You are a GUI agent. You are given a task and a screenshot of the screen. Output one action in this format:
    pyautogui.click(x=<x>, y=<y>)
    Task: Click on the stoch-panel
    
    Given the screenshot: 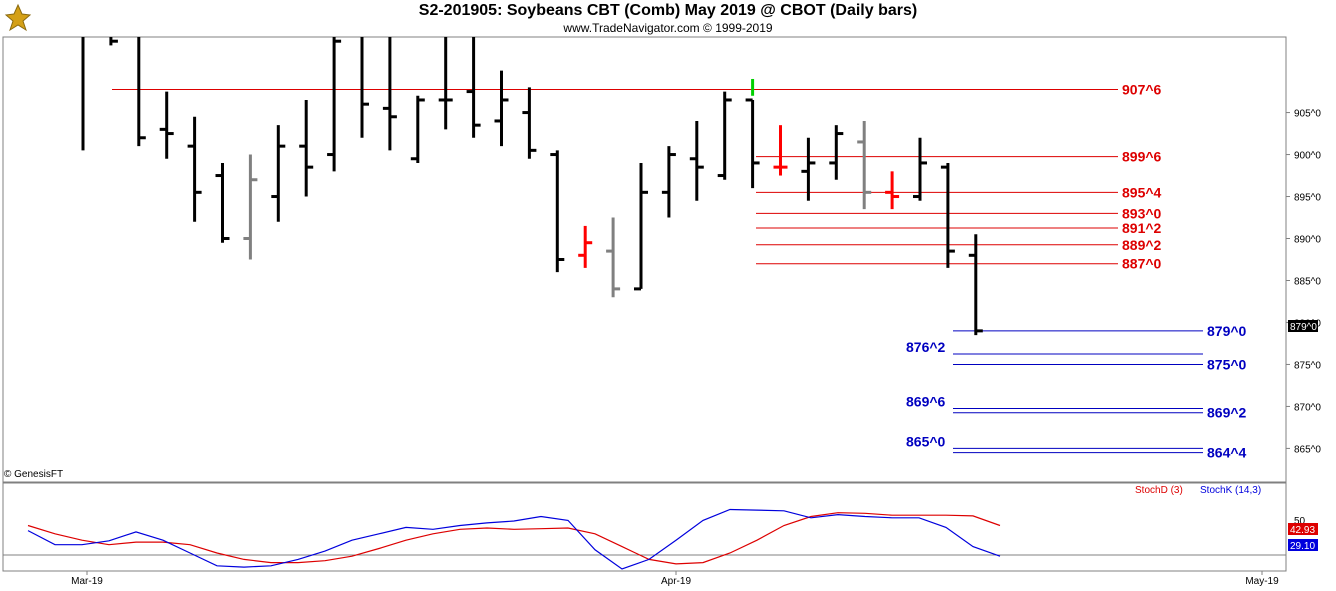 What is the action you would take?
    pyautogui.click(x=644, y=527)
    